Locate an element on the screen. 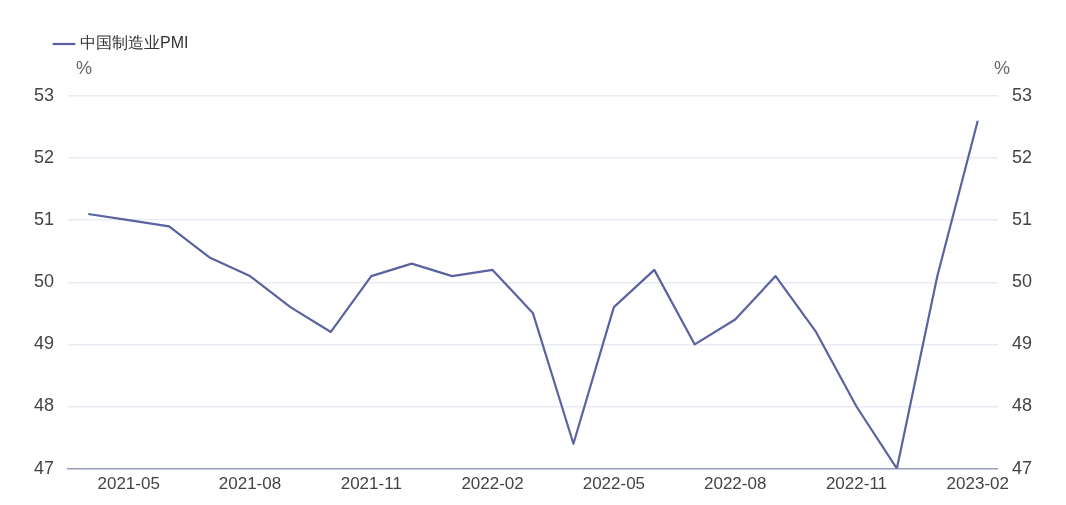  y-axis-title: % is located at coordinates (84, 67).